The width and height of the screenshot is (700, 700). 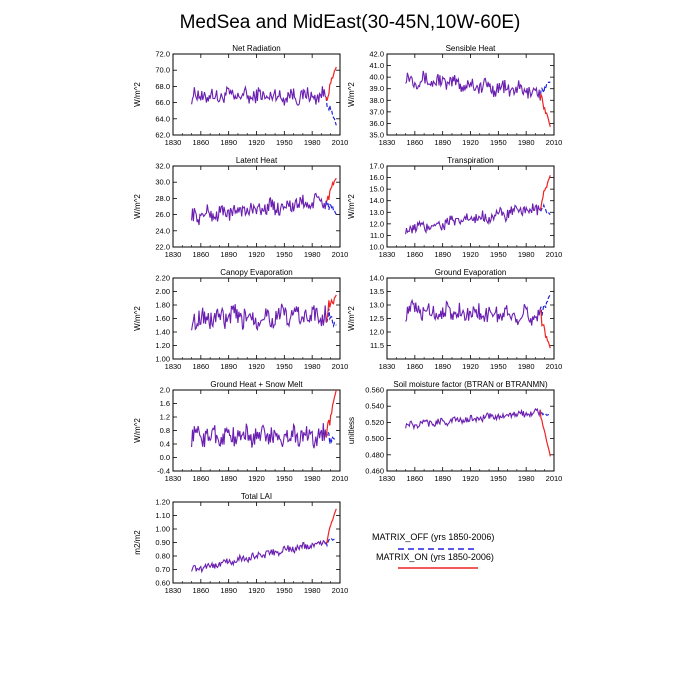 I want to click on y-tick-label: 1.00, so click(x=162, y=359).